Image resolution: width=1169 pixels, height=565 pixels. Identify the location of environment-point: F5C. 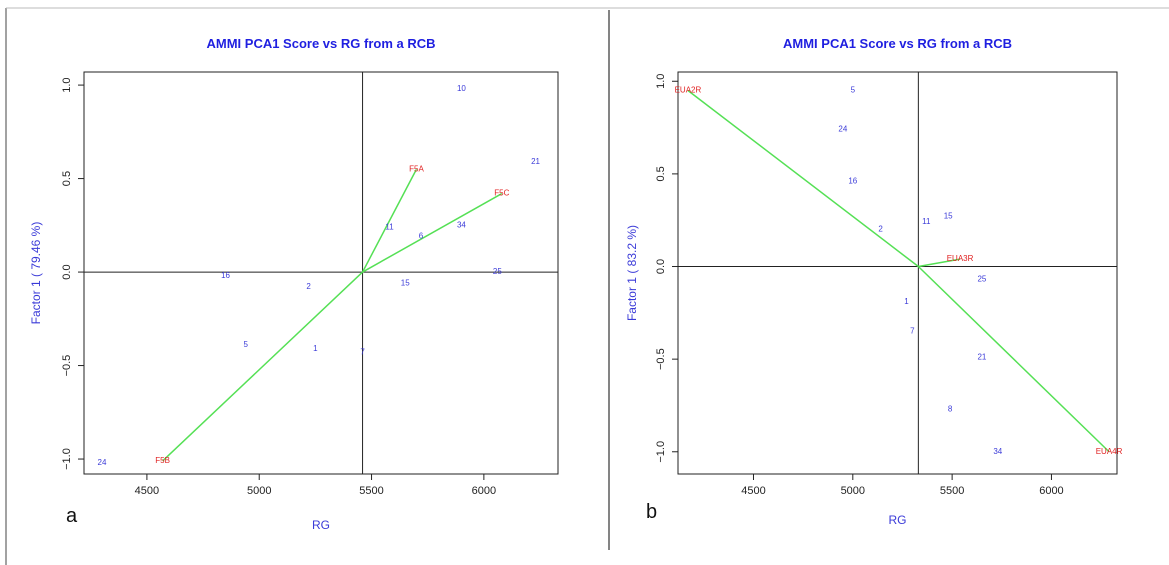
(501, 193).